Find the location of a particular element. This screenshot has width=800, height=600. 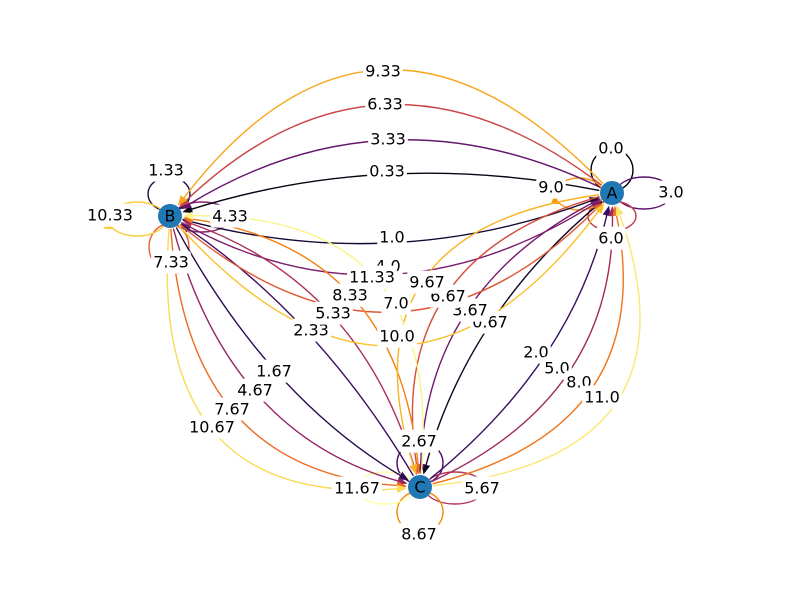

edge-weight-label-7.0: 7.0 is located at coordinates (395, 303).